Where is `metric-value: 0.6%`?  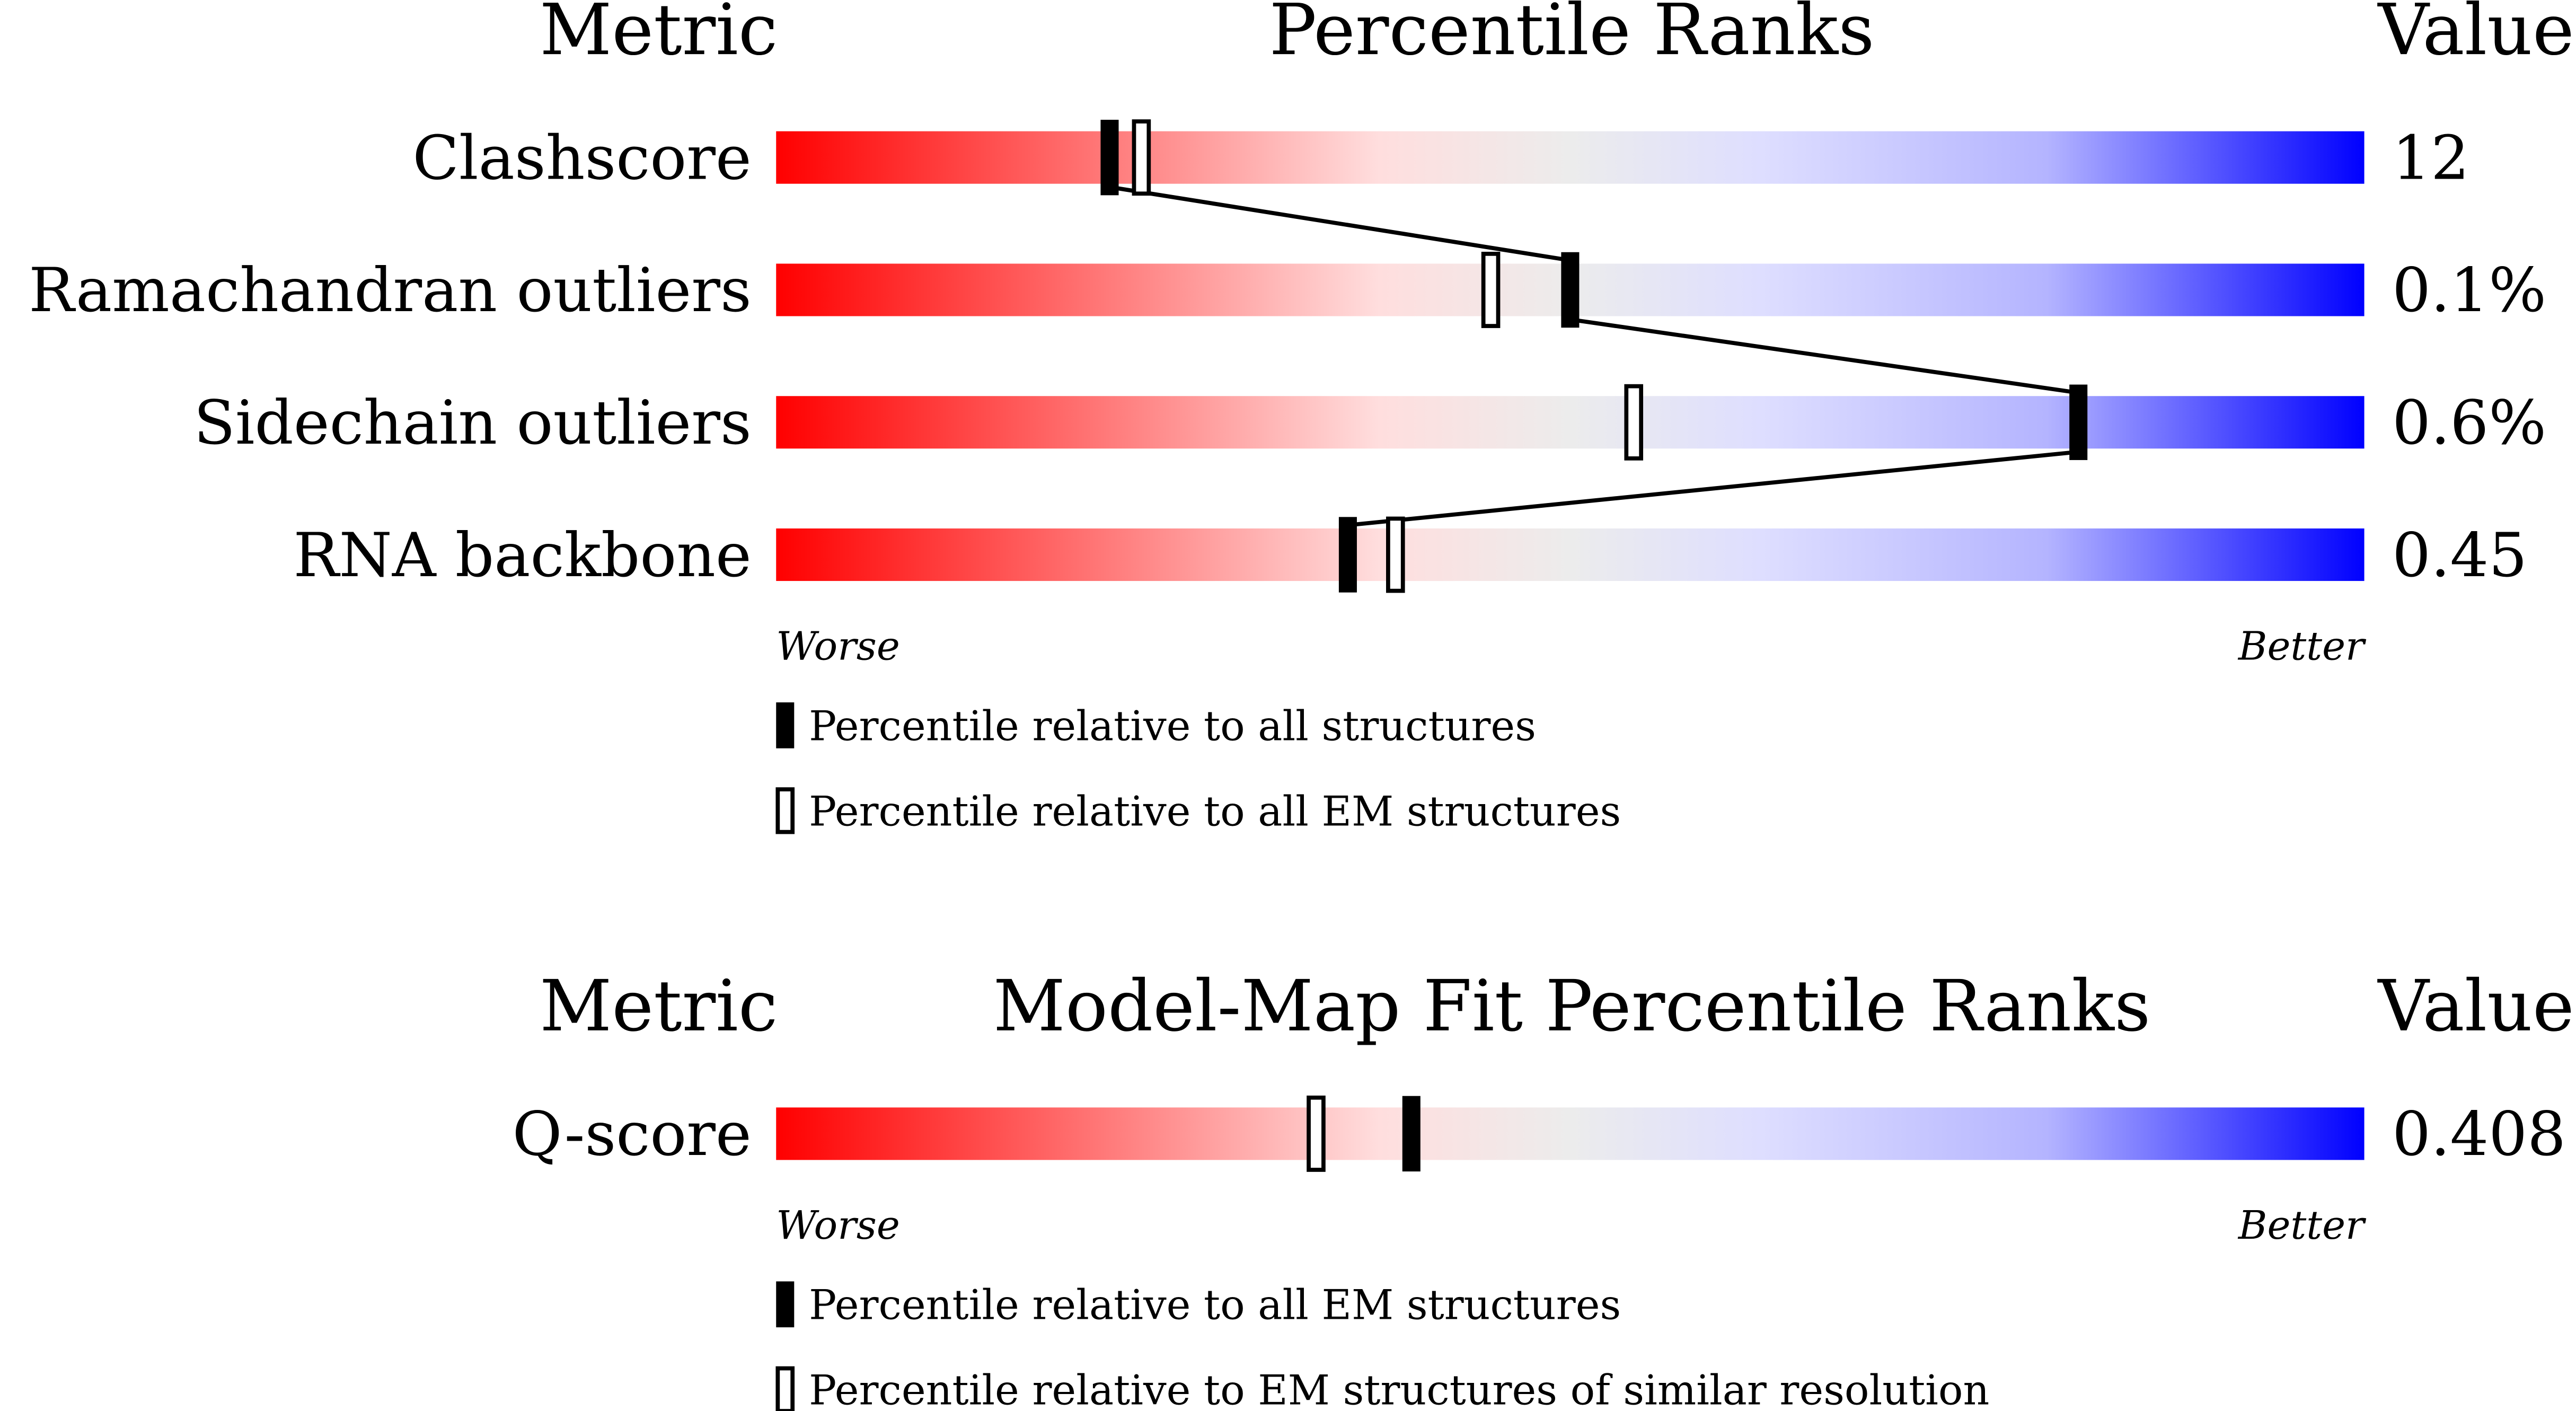 metric-value: 0.6% is located at coordinates (2469, 423).